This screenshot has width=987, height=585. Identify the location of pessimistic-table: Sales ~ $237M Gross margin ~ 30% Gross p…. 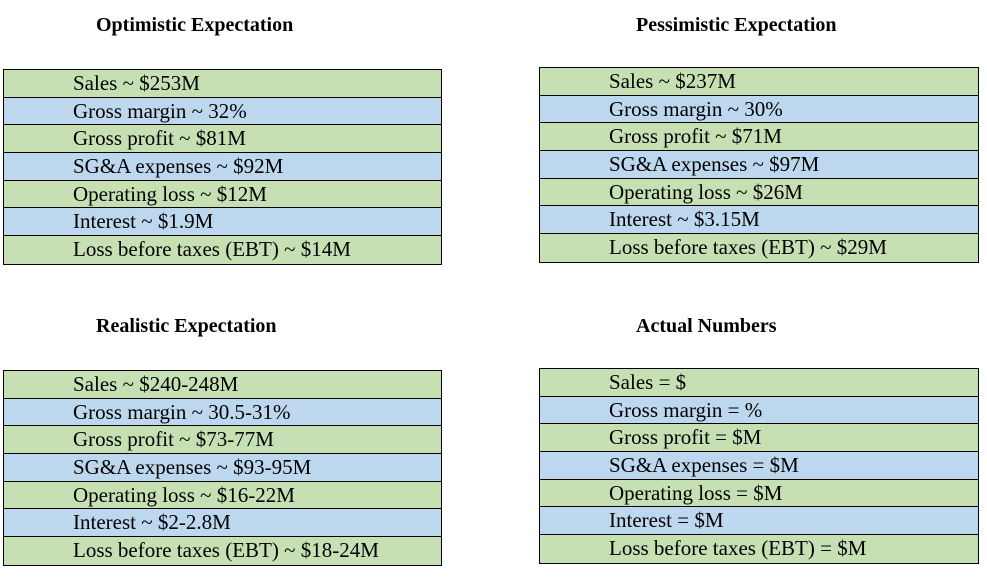
(759, 165).